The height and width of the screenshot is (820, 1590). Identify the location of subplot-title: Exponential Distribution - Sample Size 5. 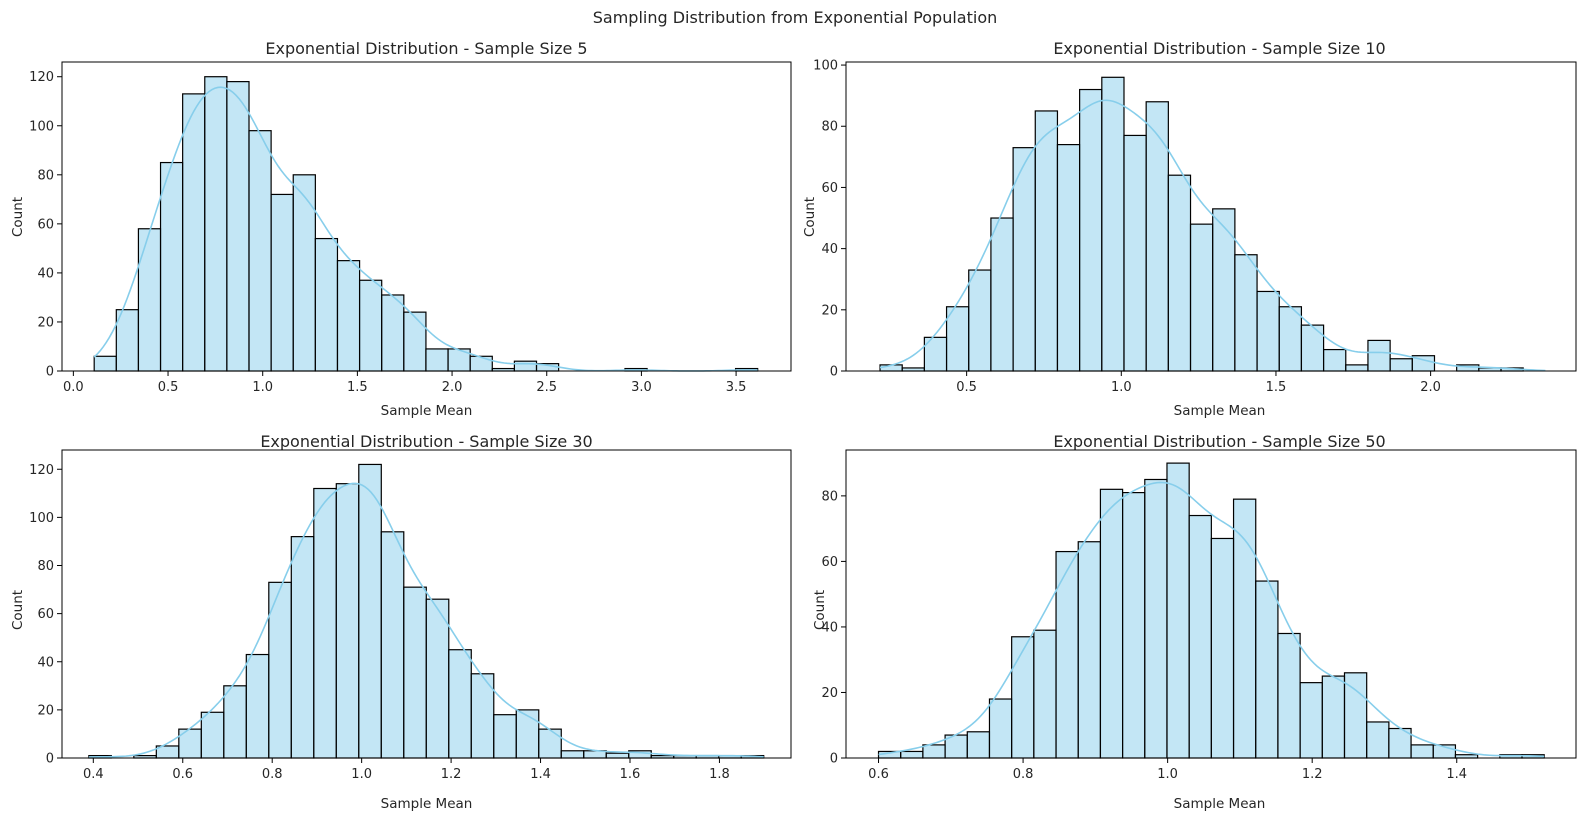
(426, 48).